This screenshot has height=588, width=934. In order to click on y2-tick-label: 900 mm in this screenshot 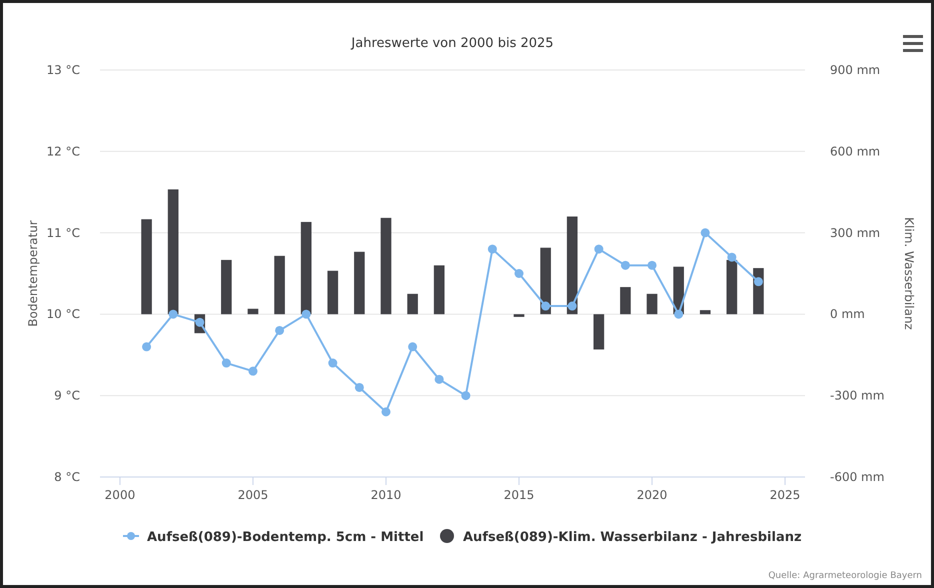, I will do `click(855, 70)`.